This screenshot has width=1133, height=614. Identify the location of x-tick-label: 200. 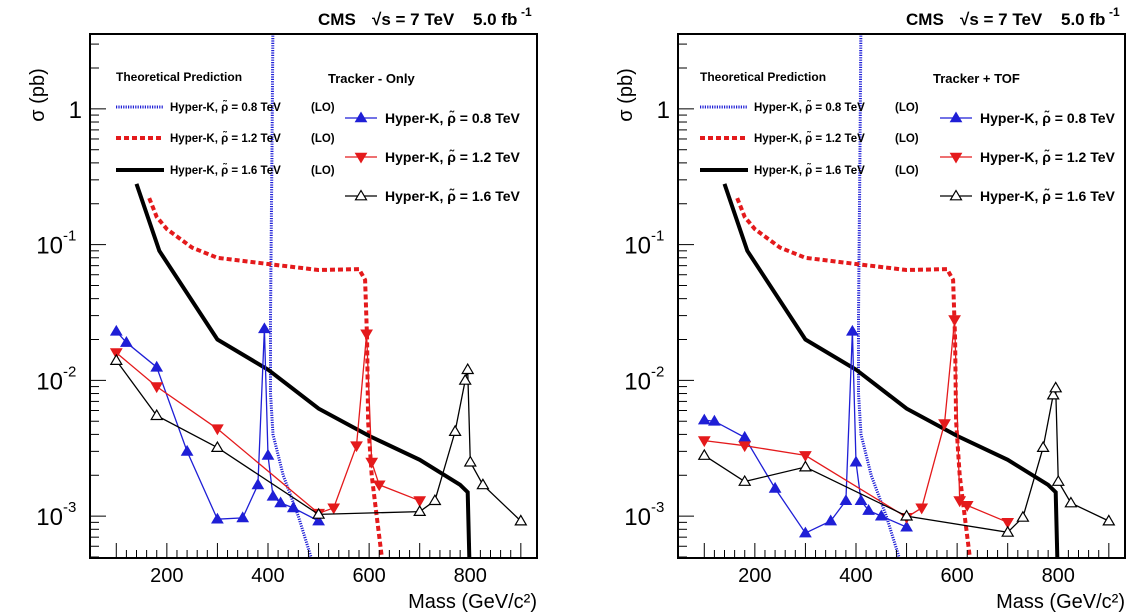
(166, 576).